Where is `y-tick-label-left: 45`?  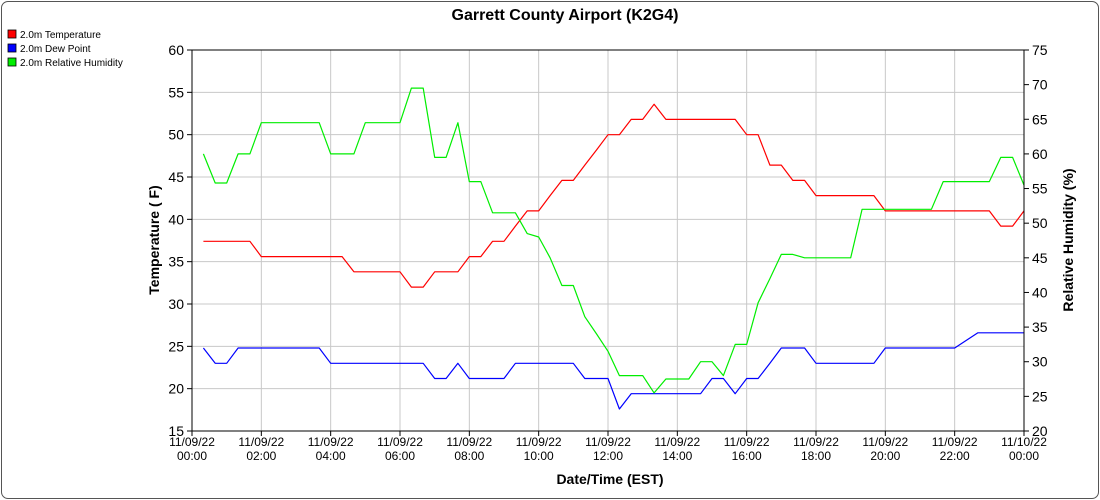 y-tick-label-left: 45 is located at coordinates (176, 177).